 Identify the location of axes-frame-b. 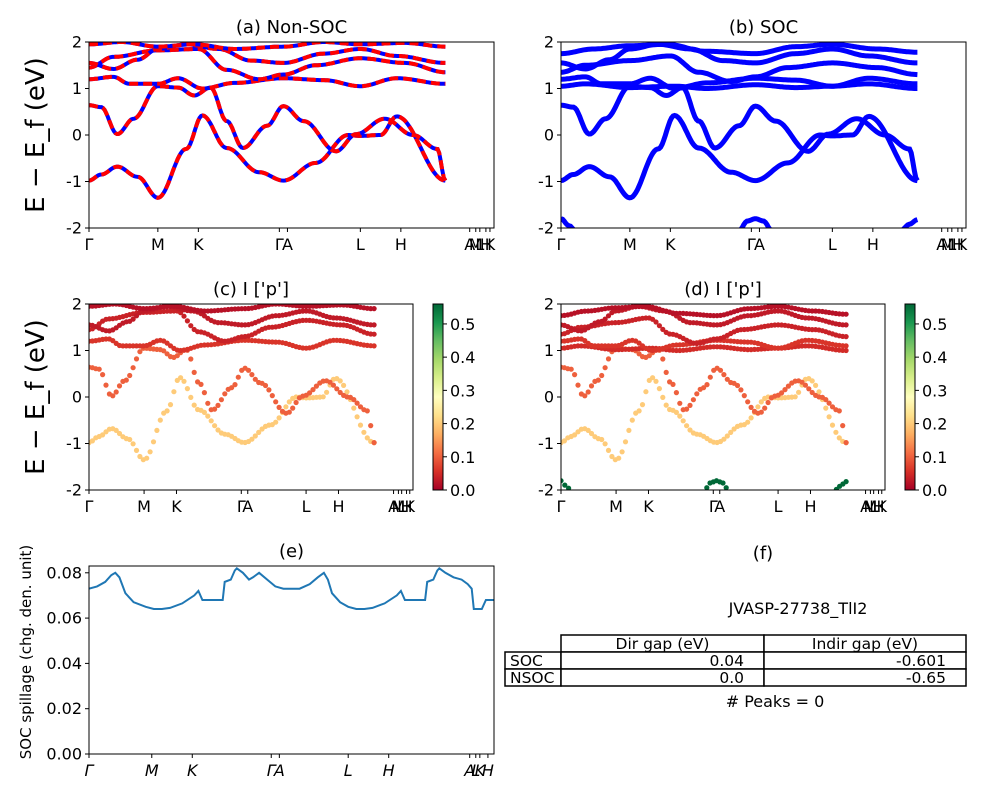
(763, 135).